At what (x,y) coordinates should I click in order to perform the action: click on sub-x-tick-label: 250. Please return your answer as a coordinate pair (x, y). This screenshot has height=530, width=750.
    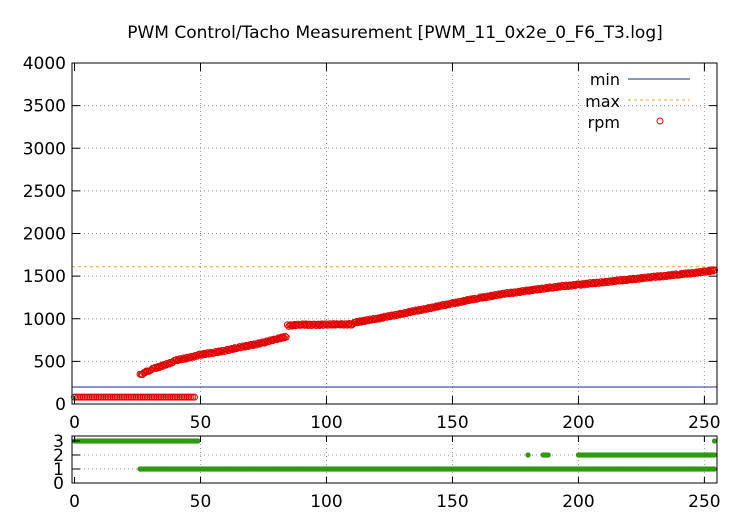
    Looking at the image, I should click on (704, 502).